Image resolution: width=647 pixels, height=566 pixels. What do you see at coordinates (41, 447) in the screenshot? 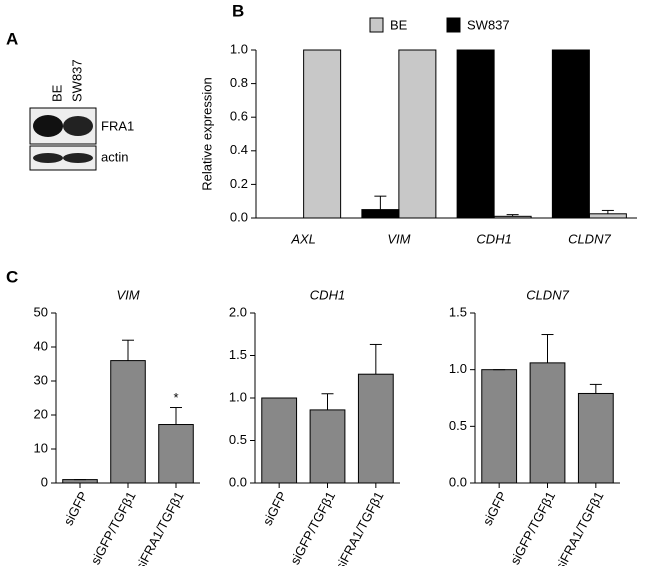
I see `y-tick-label: 10` at bounding box center [41, 447].